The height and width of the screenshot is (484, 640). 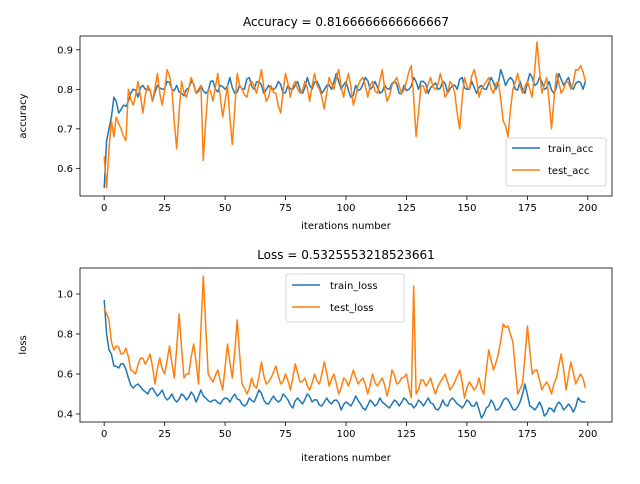 I want to click on loss-y-tick-label: 1.0, so click(x=65, y=295).